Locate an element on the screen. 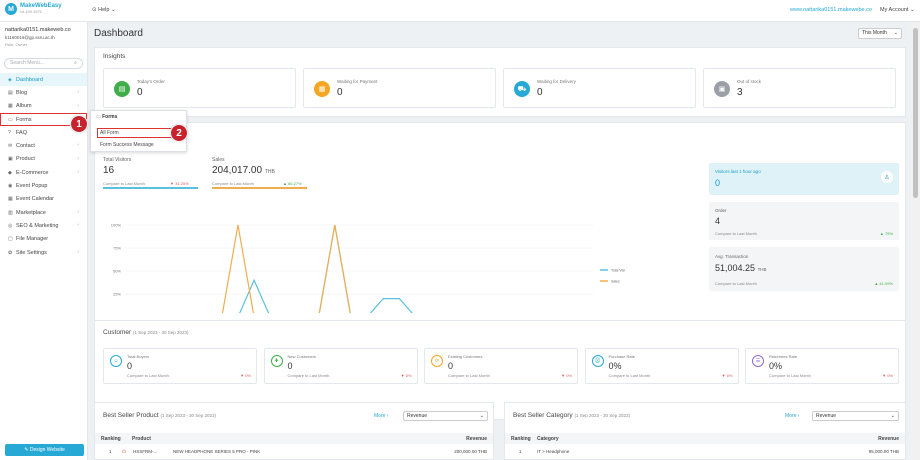  sales-underline is located at coordinates (259, 188).